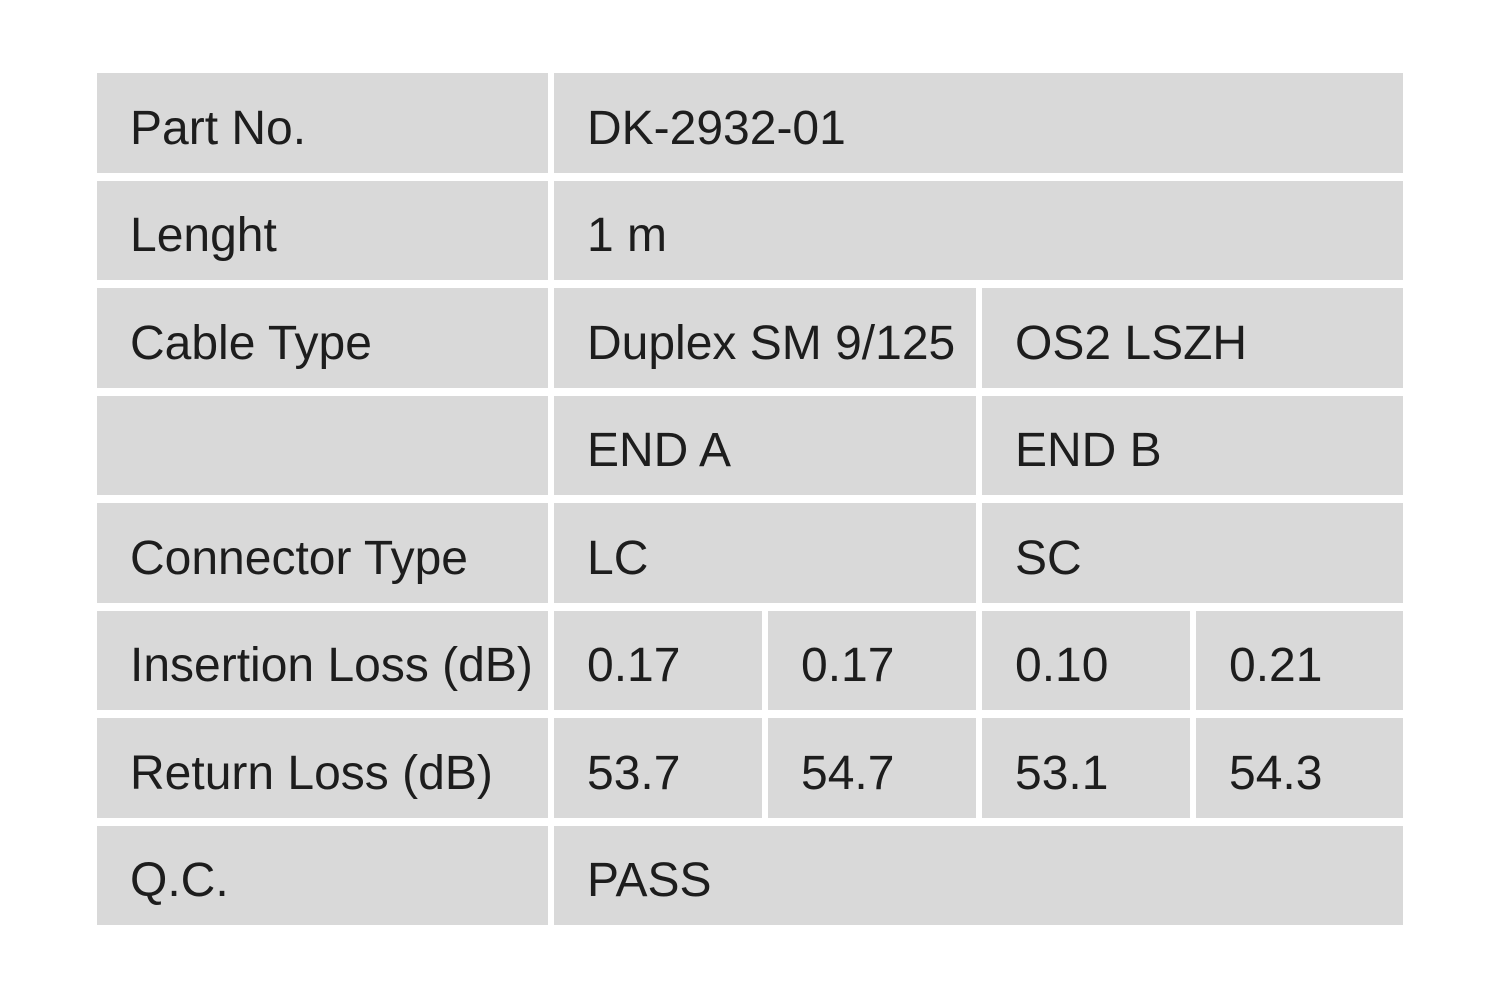 The image size is (1500, 1000). What do you see at coordinates (1192, 445) in the screenshot?
I see `cell-end-b-header: END B` at bounding box center [1192, 445].